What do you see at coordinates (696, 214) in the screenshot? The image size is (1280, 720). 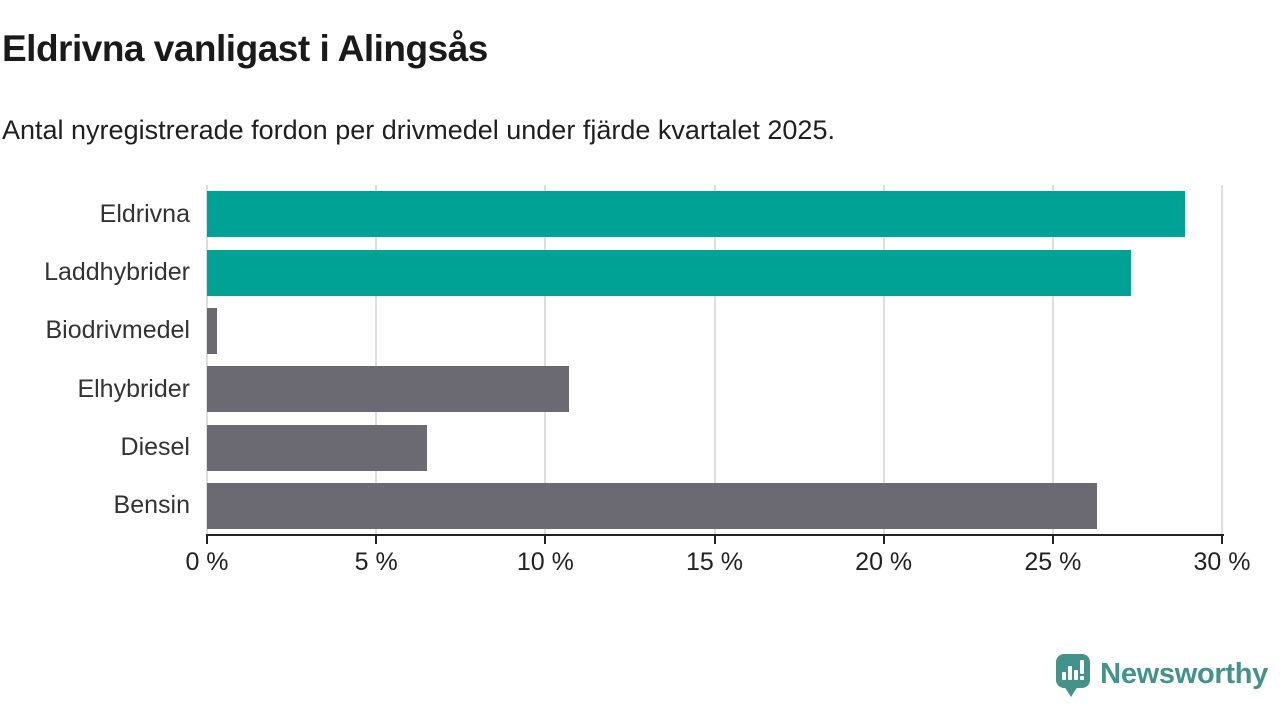 I see `bar-eldrivna` at bounding box center [696, 214].